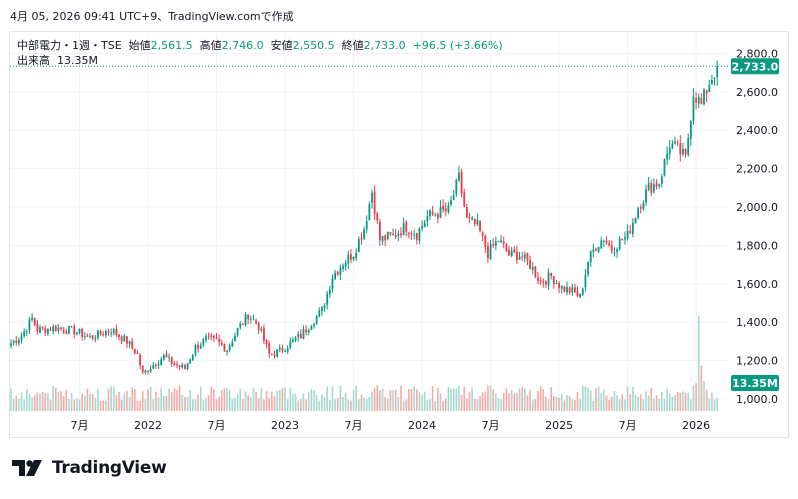  I want to click on high-value: 2,746.0, so click(242, 45).